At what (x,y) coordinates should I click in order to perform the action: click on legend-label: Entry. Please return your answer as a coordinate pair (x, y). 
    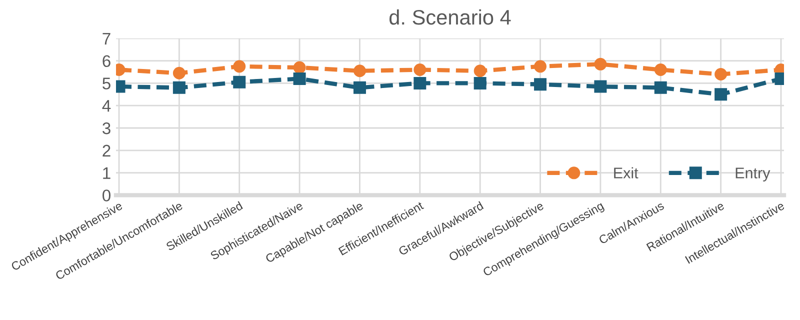
    Looking at the image, I should click on (753, 175).